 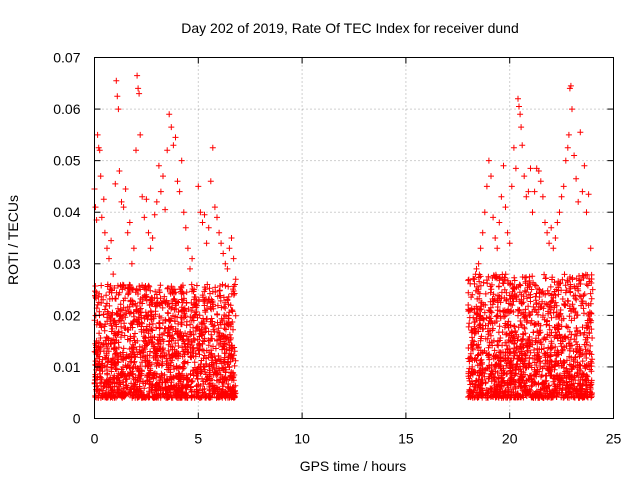 What do you see at coordinates (77, 419) in the screenshot?
I see `y-tick-label: 0` at bounding box center [77, 419].